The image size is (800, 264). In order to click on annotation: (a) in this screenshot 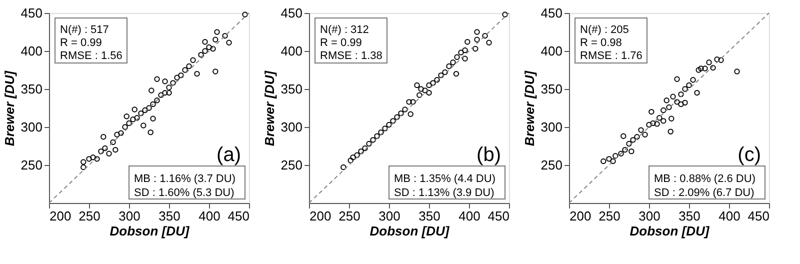, I will do `click(228, 155)`.